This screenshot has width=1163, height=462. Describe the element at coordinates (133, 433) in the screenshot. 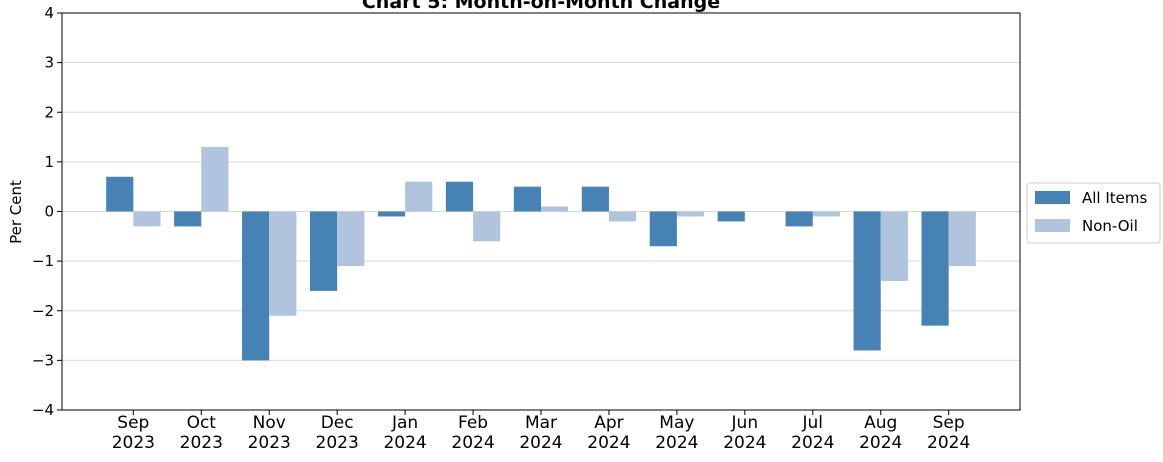

I see `x-tick-label: Sep 2023` at that location.